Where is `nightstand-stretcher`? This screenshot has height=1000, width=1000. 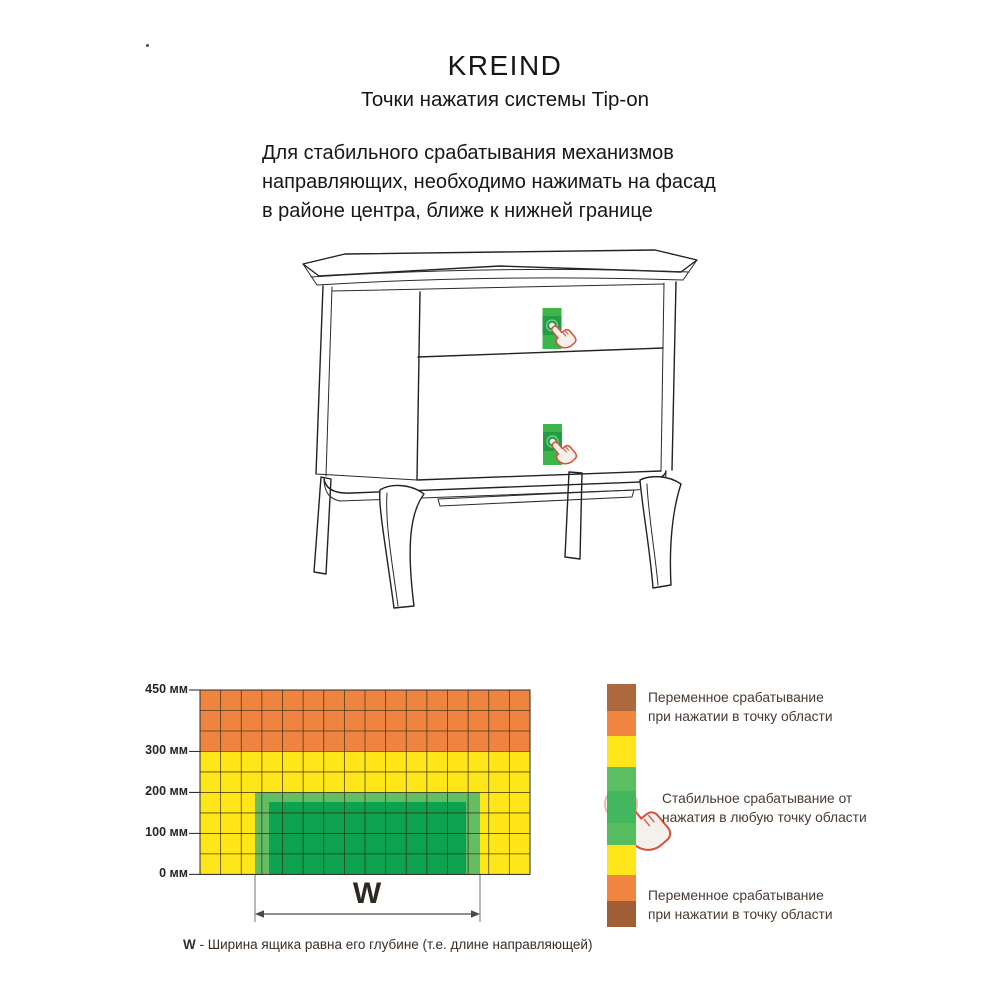 nightstand-stretcher is located at coordinates (536, 498).